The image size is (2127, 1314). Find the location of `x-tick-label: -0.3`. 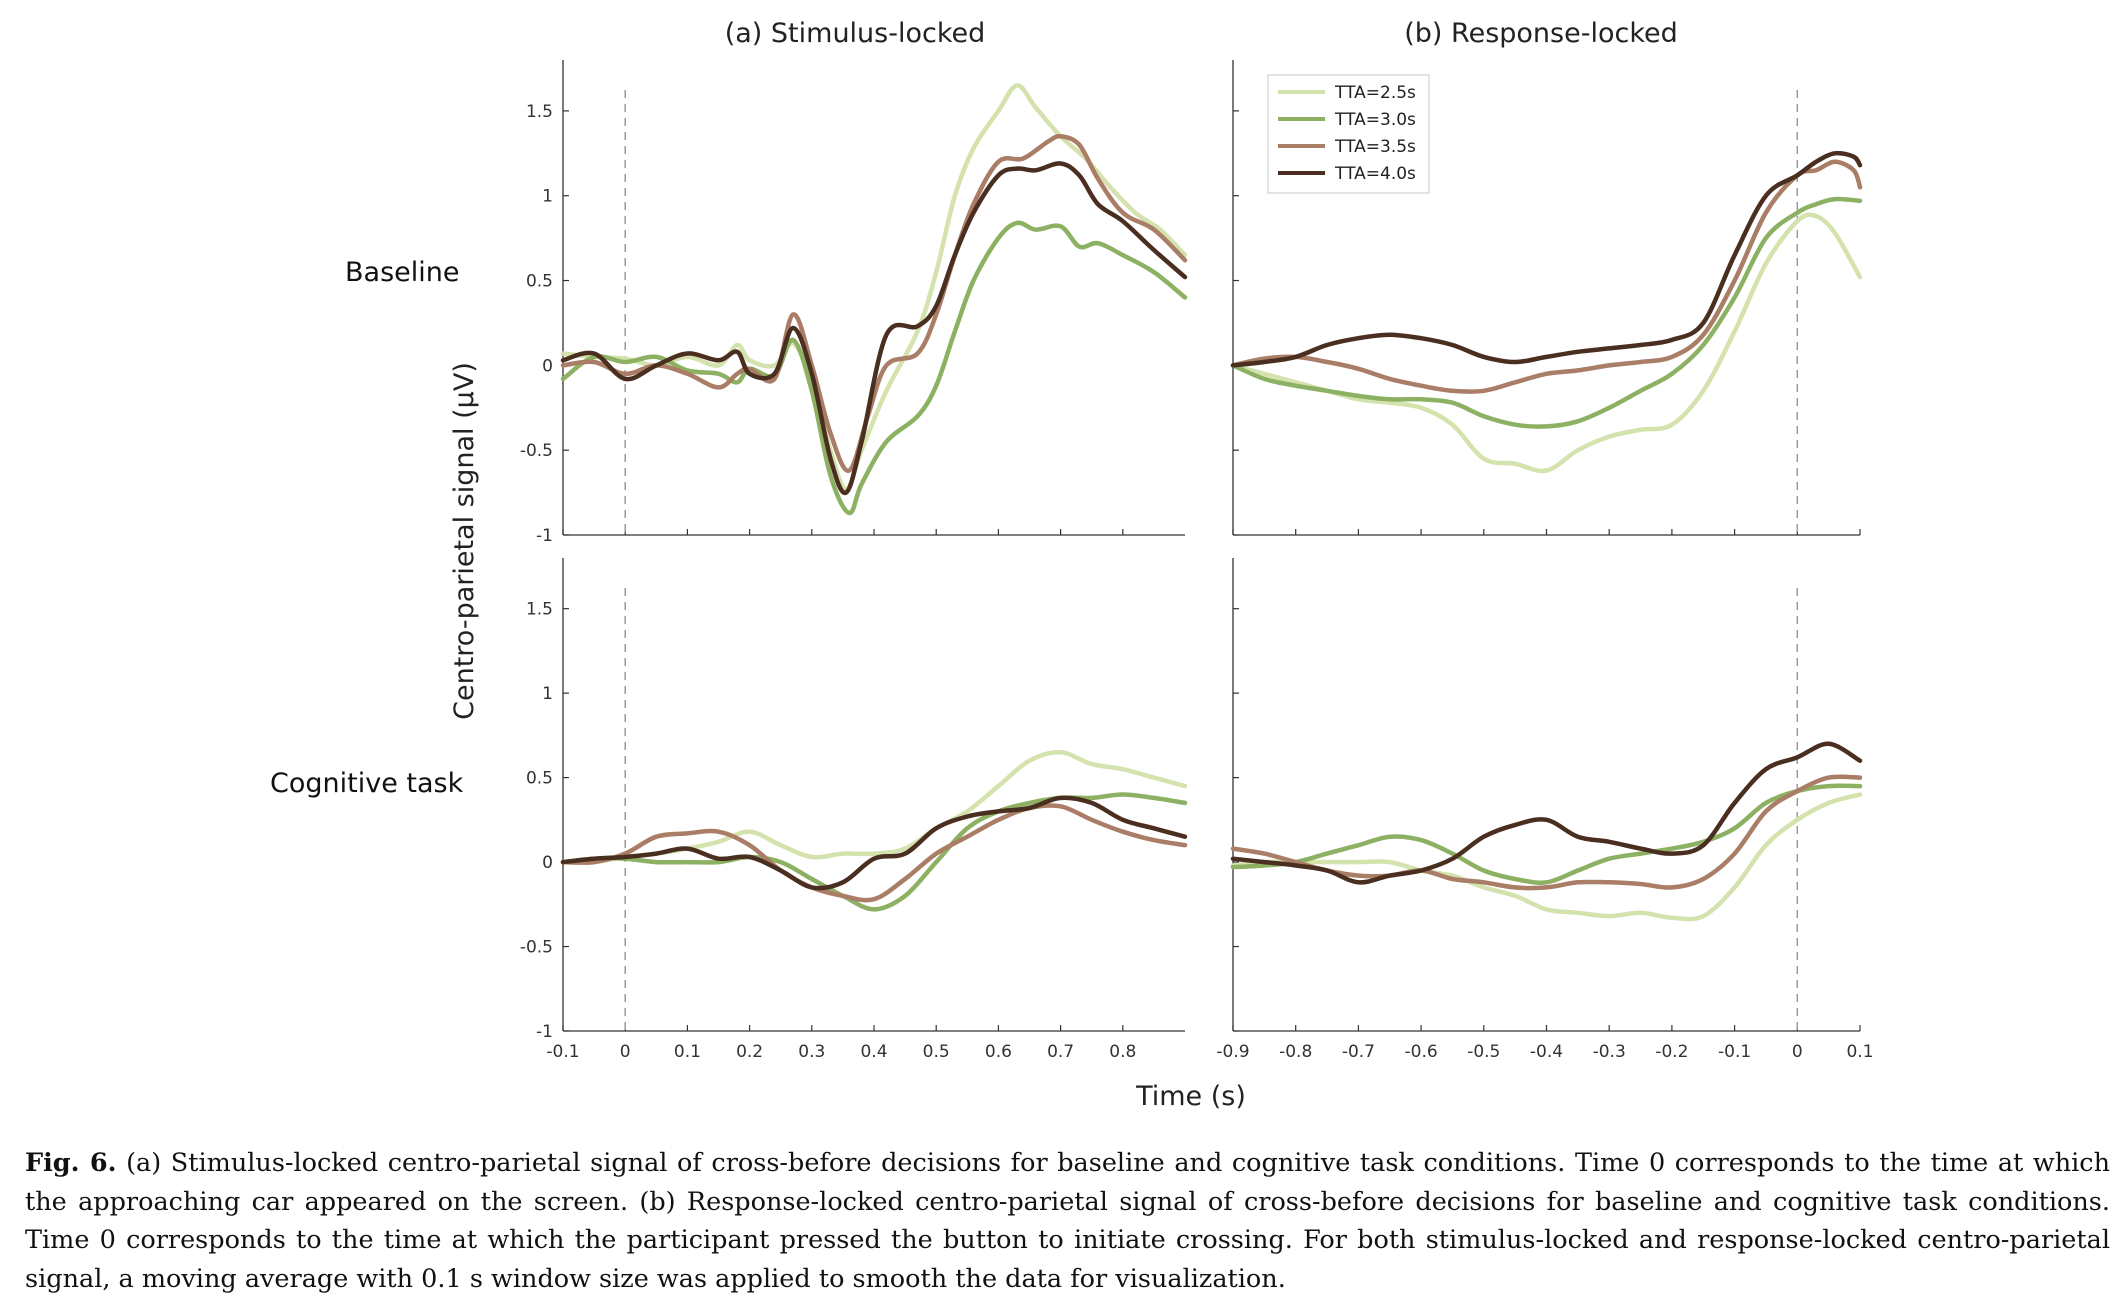

x-tick-label: -0.3 is located at coordinates (1609, 1052).